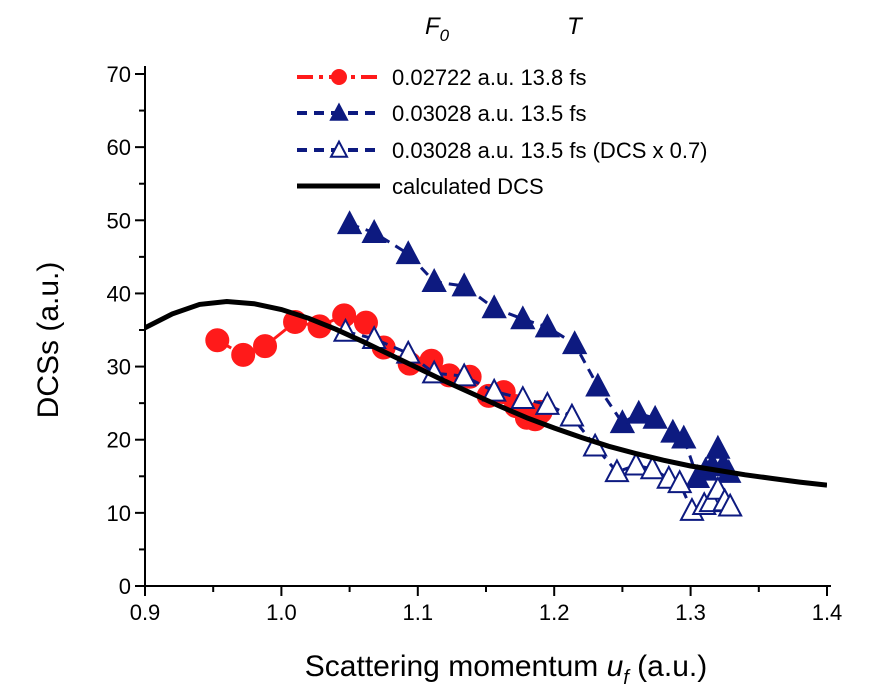 The width and height of the screenshot is (869, 700). I want to click on x-axis-title: Scattering momentum uf (a.u.), so click(506, 669).